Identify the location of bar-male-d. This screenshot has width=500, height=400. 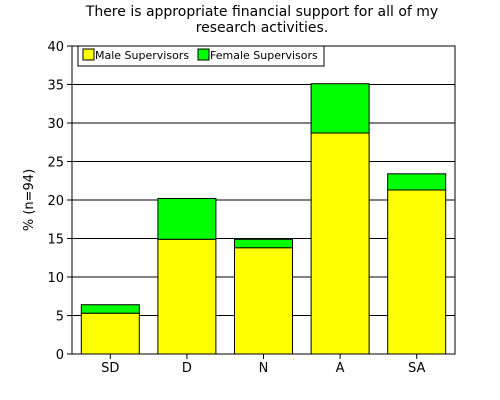
(187, 296).